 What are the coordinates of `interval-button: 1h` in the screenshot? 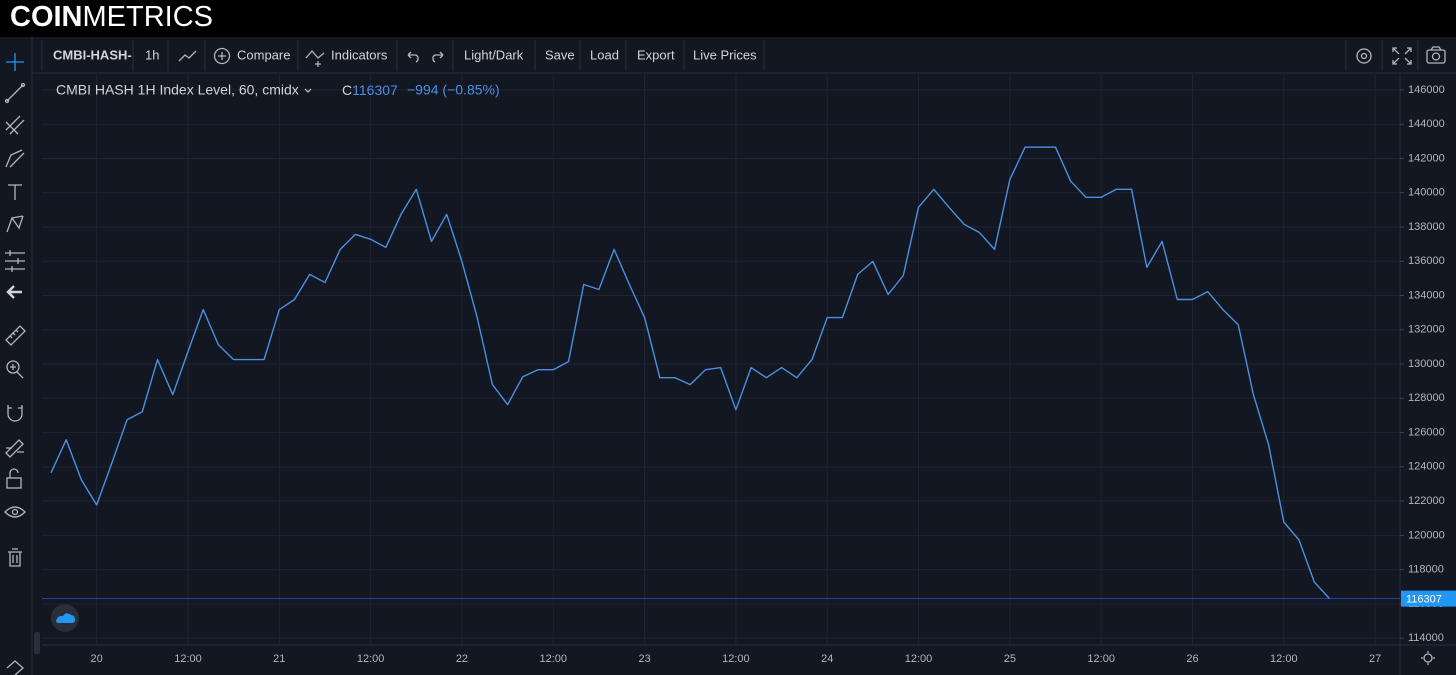 It's located at (152, 54).